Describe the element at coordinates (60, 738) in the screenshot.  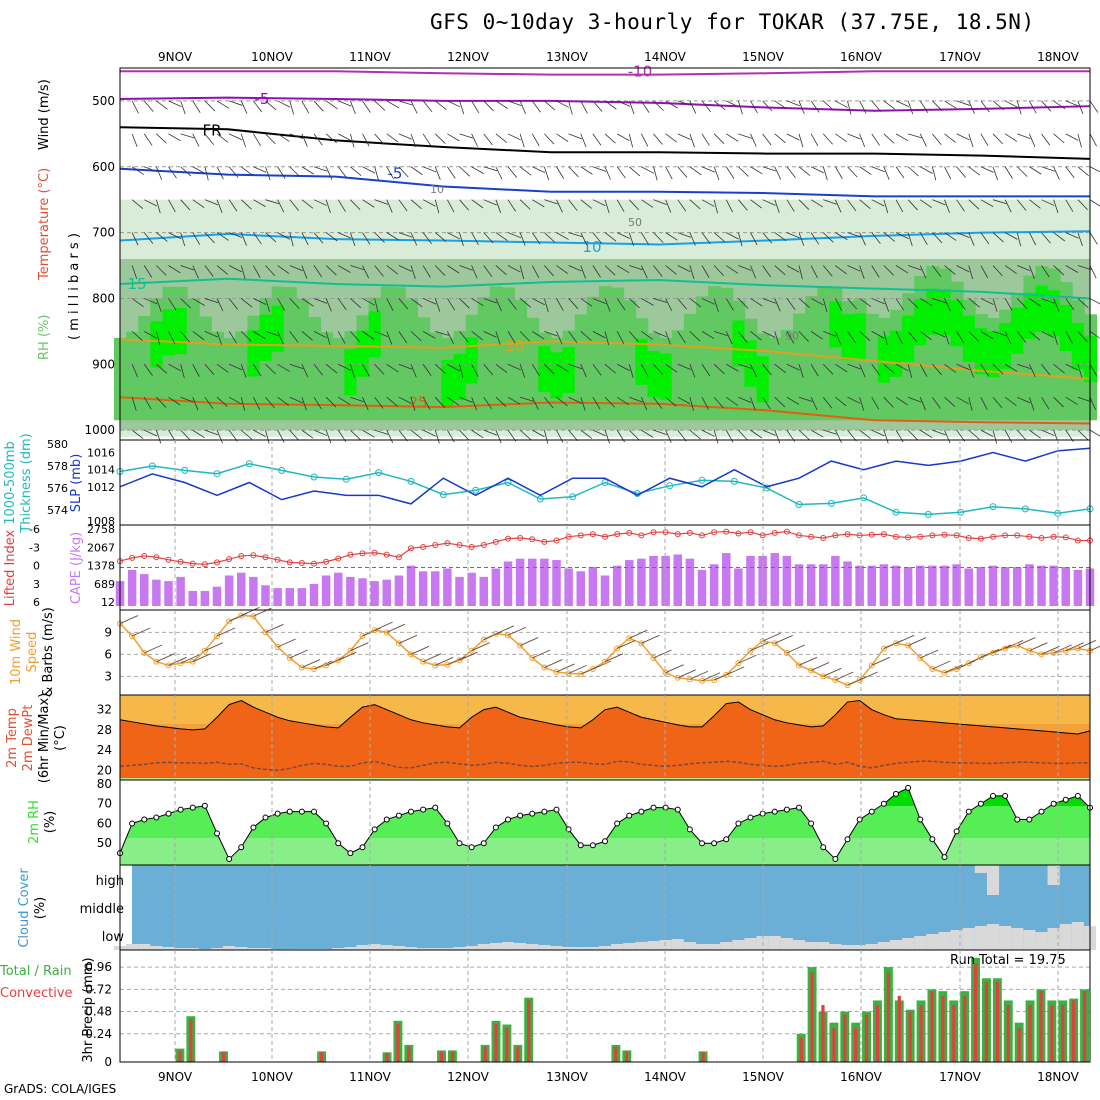
I see `temp-label-line: (°C)` at that location.